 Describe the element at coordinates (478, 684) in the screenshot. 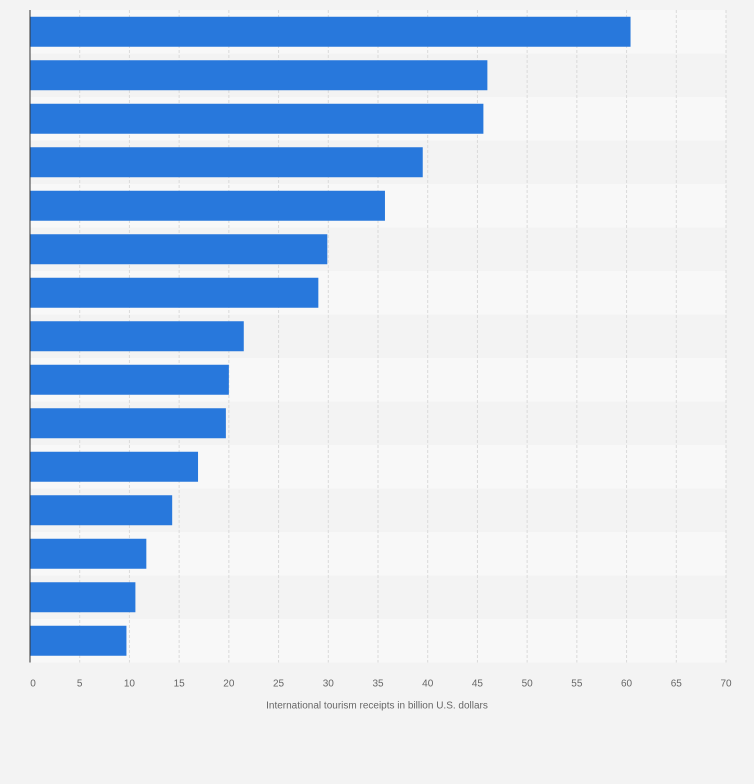

I see `x-tick-label: 45` at that location.